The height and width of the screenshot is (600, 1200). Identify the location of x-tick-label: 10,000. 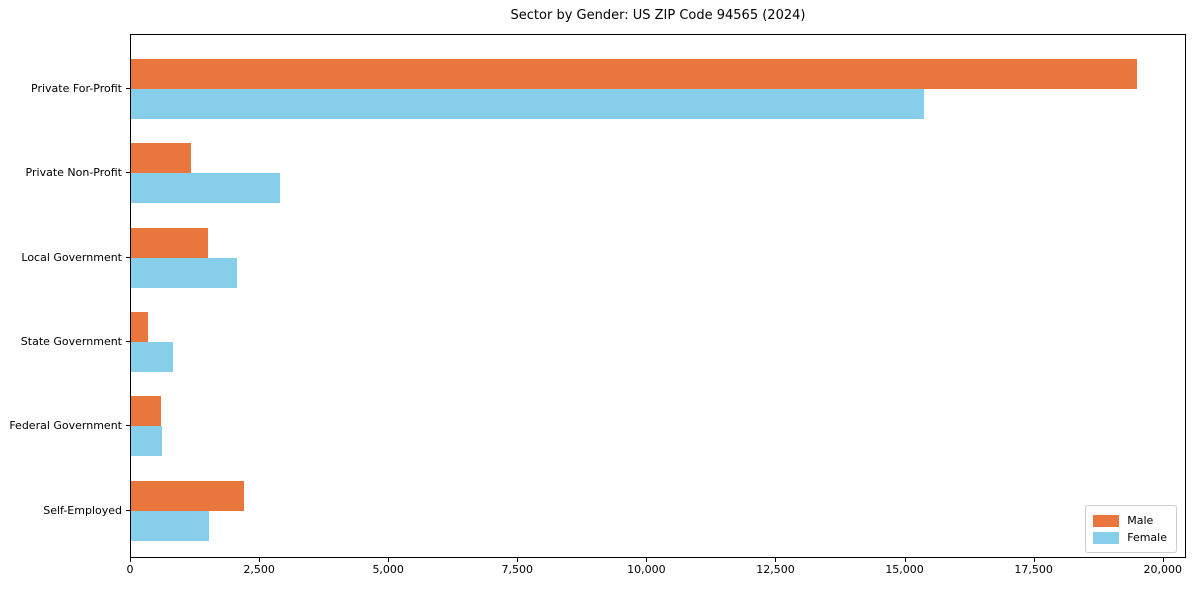
(646, 569).